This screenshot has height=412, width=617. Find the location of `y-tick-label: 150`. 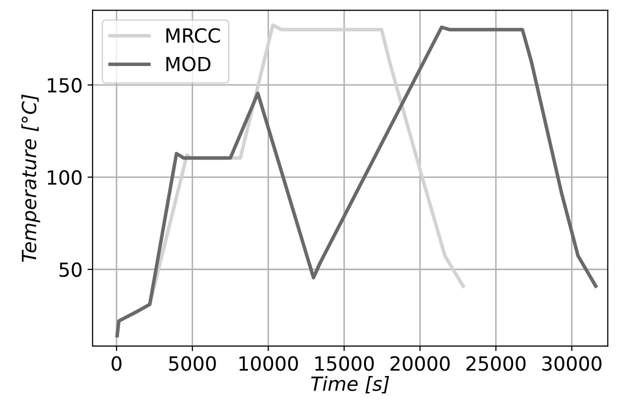

y-tick-label: 150 is located at coordinates (65, 85).